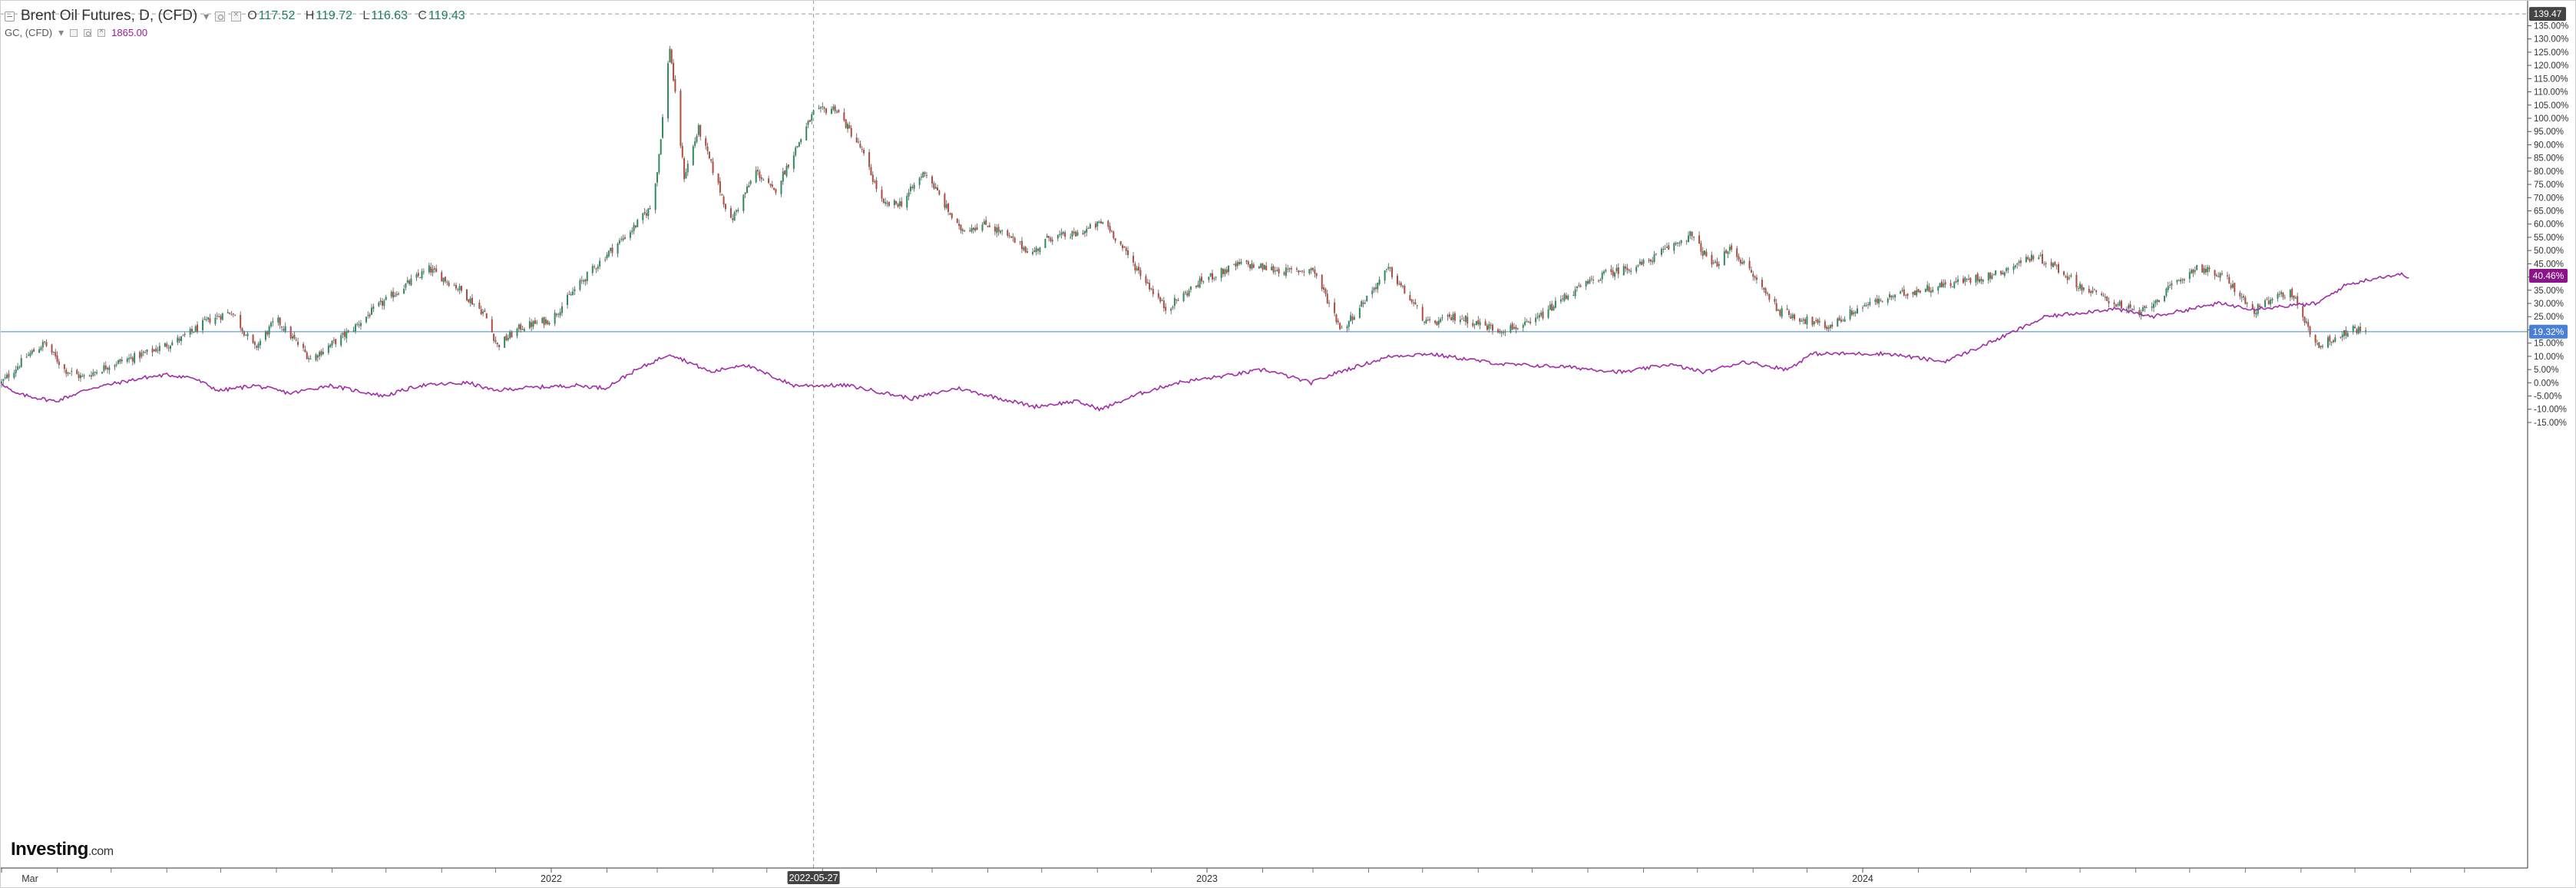  I want to click on visibility-icon, so click(74, 32).